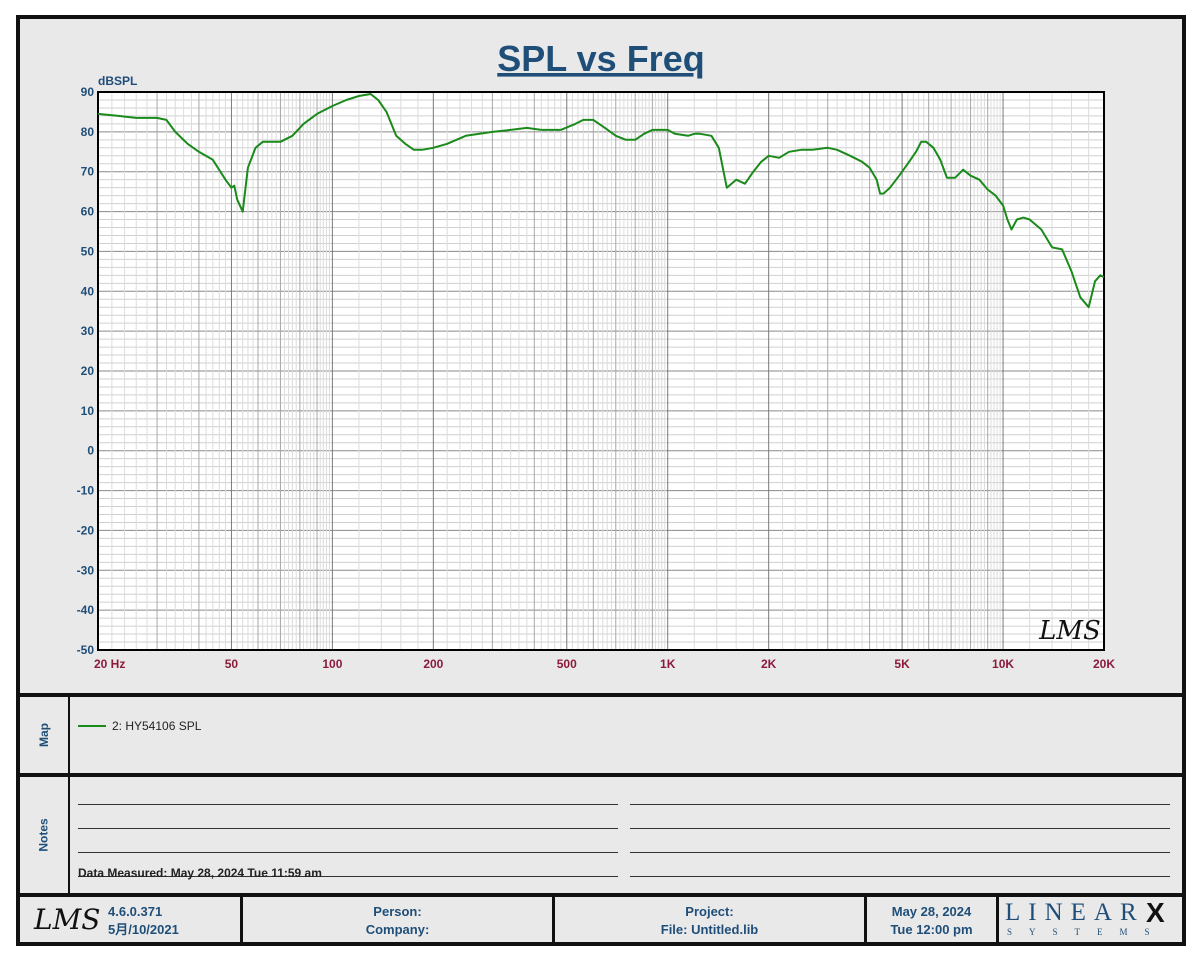 Image resolution: width=1200 pixels, height=960 pixels. Describe the element at coordinates (931, 929) in the screenshot. I see `print-time: Tue 12:00 pm` at that location.